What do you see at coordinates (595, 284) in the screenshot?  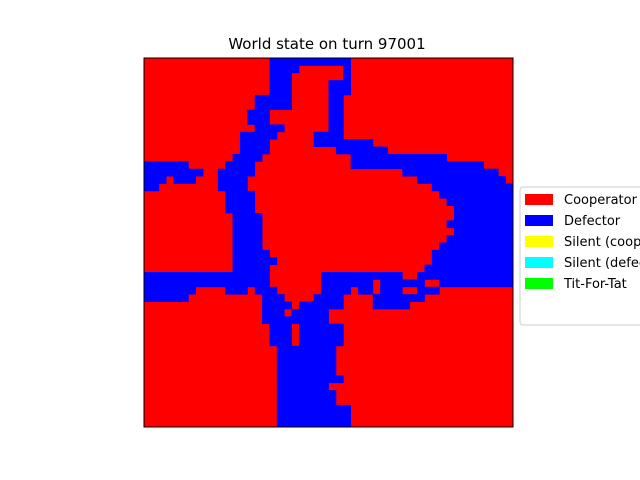 I see `legend-label: Tit-For-Tat` at bounding box center [595, 284].